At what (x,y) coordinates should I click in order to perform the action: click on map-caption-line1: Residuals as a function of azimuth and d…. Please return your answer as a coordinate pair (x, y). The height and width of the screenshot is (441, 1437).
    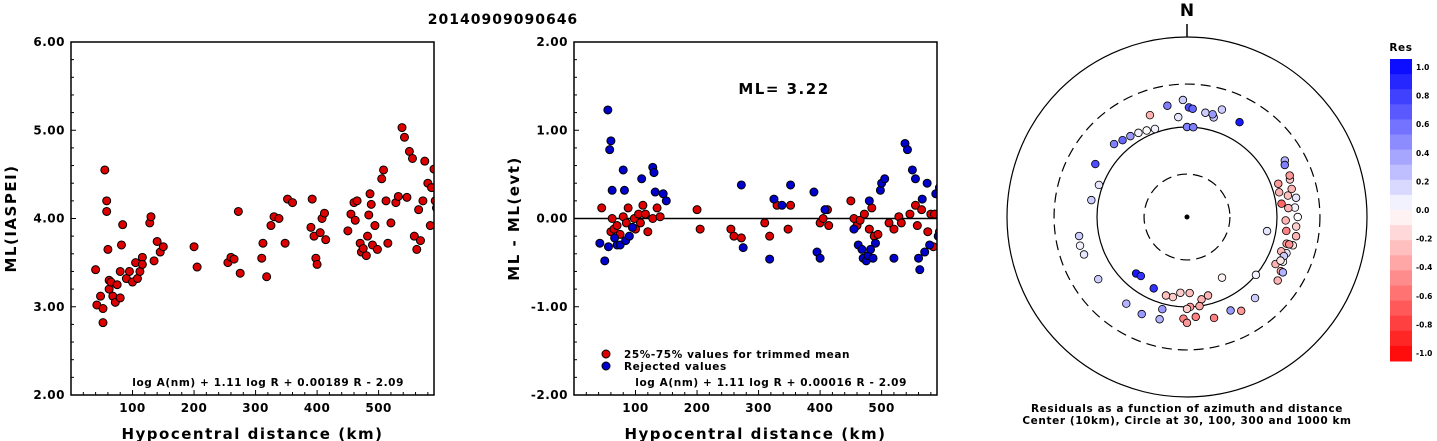
    Looking at the image, I should click on (1187, 409).